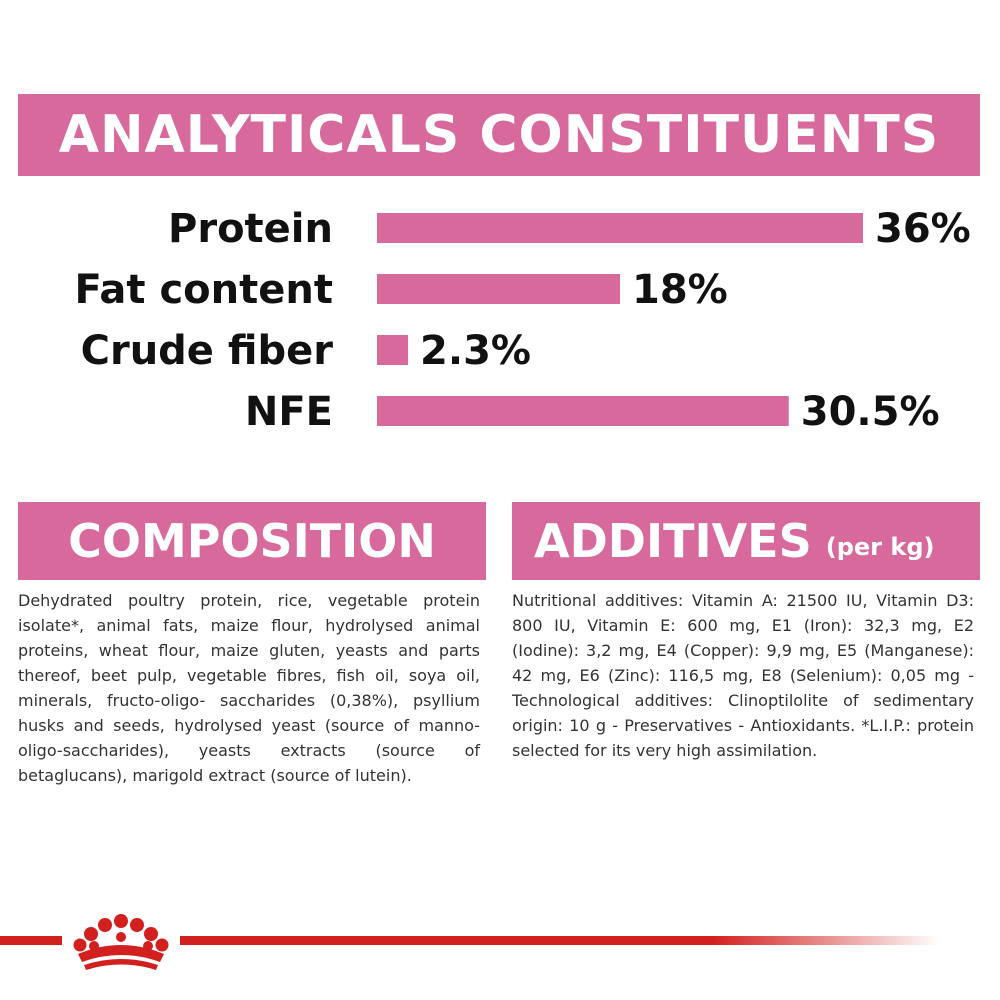 The width and height of the screenshot is (1000, 1000). What do you see at coordinates (673, 541) in the screenshot?
I see `additives-title: ADDITIVES` at bounding box center [673, 541].